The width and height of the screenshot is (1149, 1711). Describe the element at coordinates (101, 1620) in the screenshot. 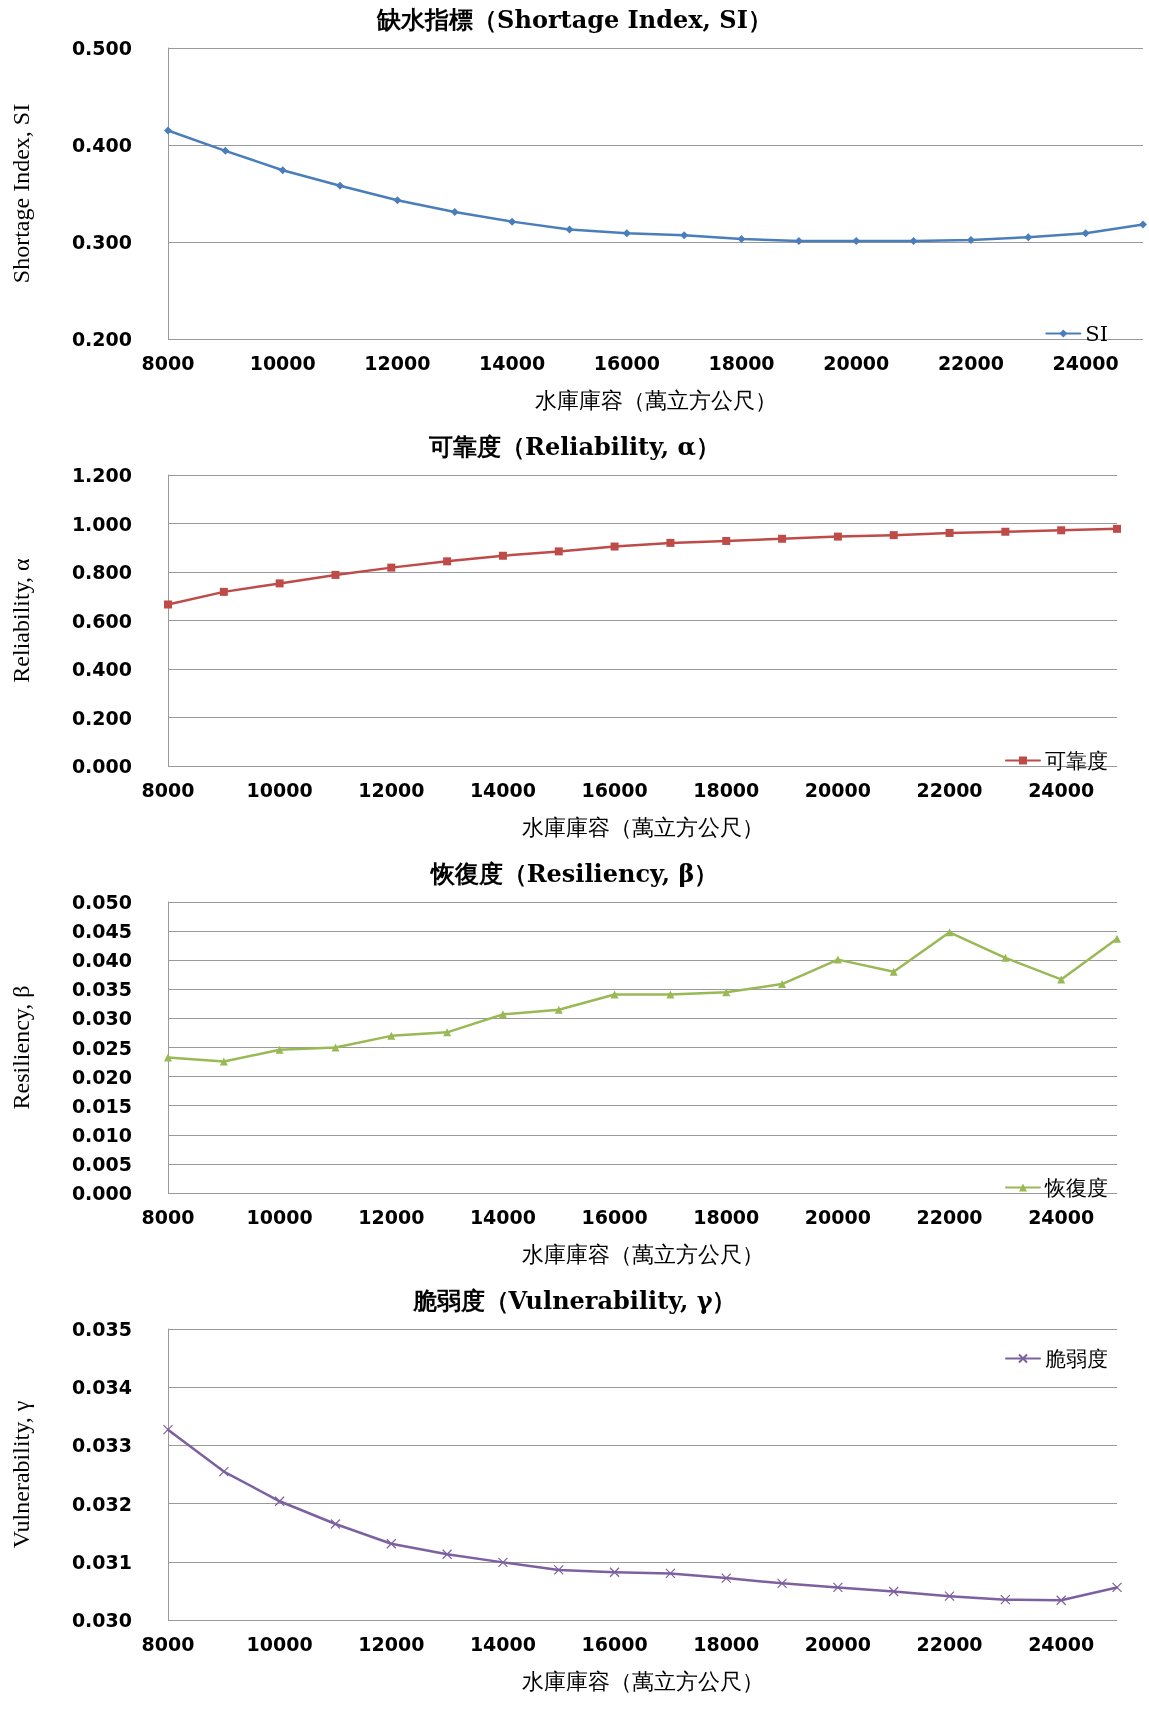

I see `y-tick-label: 0.030` at that location.